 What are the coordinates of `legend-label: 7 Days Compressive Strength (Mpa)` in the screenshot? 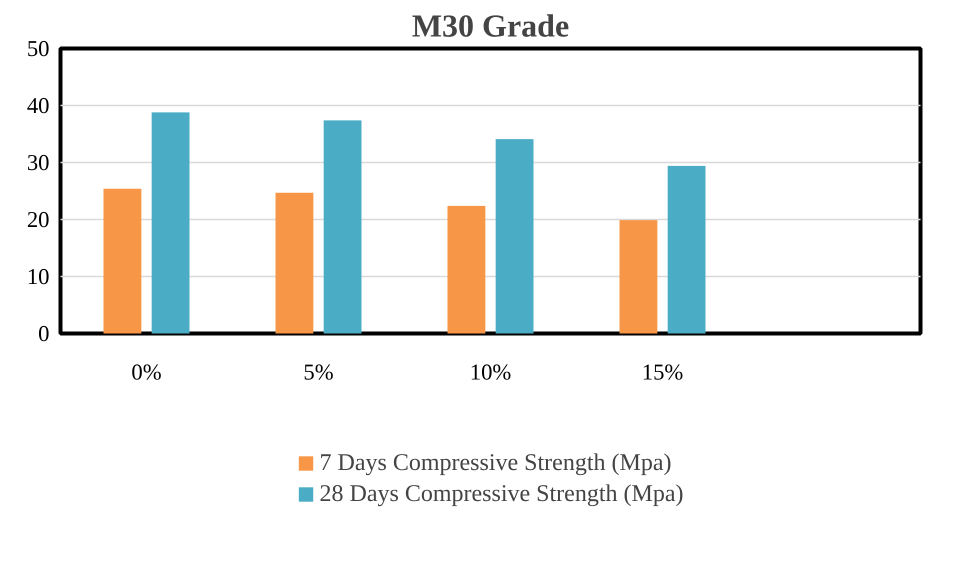 It's located at (496, 463).